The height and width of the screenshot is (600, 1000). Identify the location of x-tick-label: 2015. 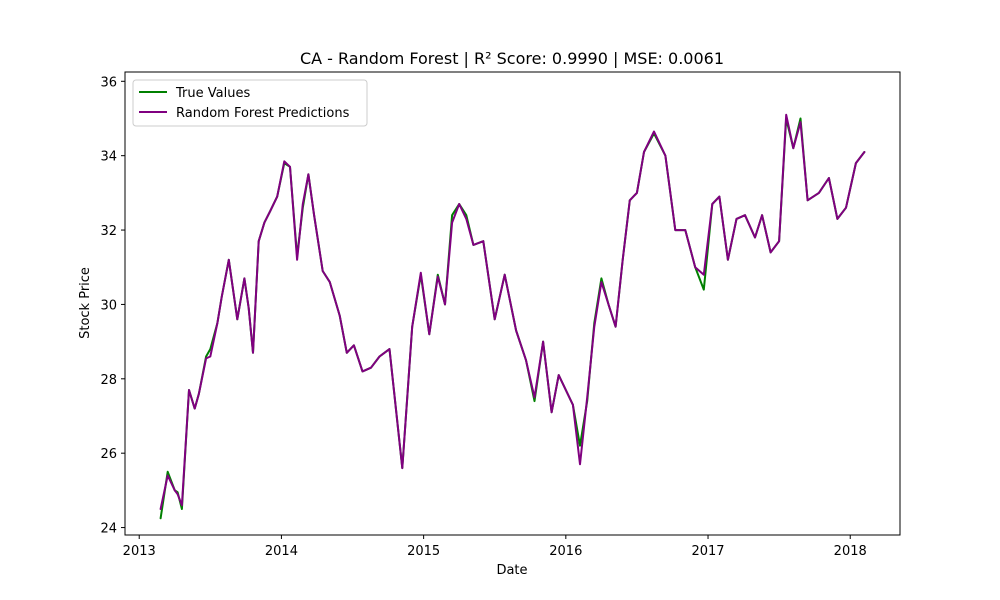
(423, 551).